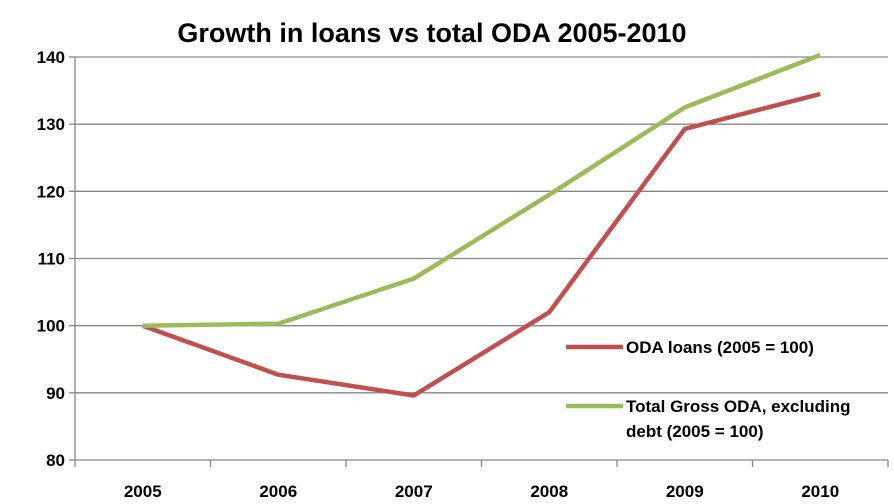  Describe the element at coordinates (278, 491) in the screenshot. I see `x-tick-label-2006: 2006` at that location.